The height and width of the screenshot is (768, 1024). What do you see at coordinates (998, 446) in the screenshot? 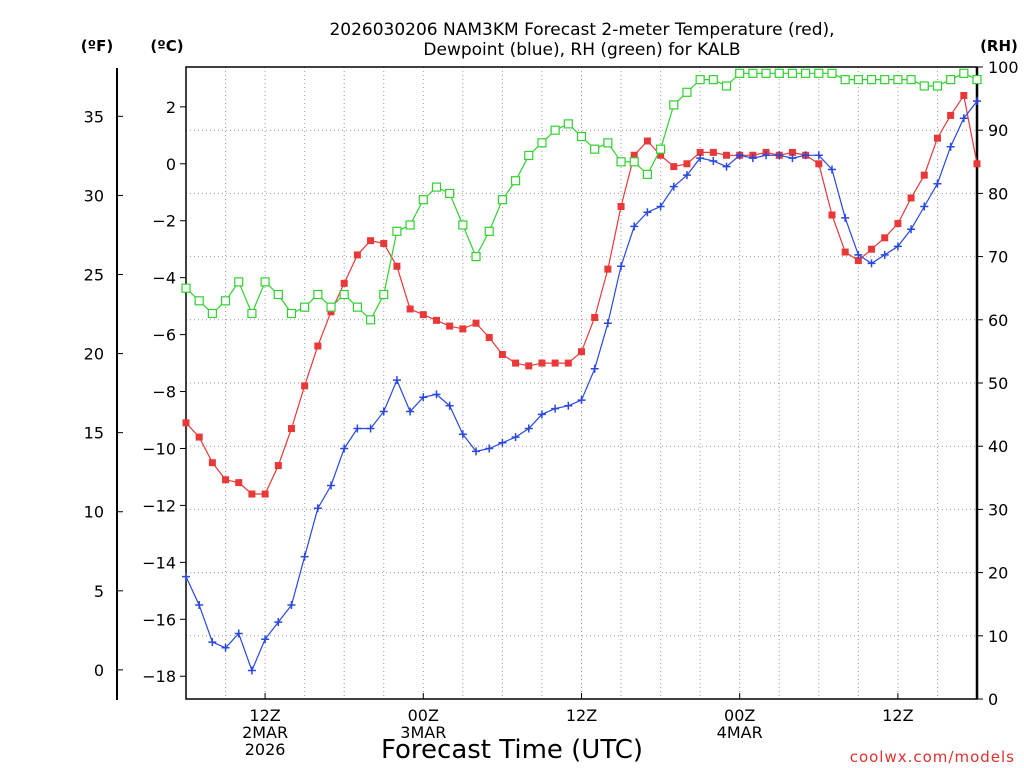
I see `rh-tick-label: 40` at bounding box center [998, 446].